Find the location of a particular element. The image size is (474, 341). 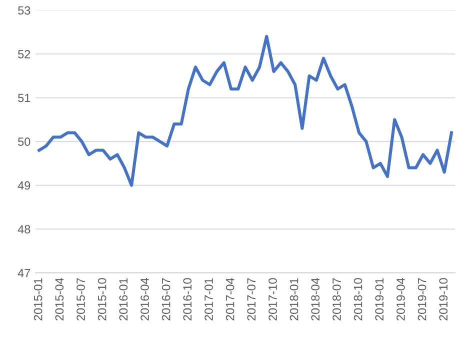

x-tick-label: 2018-07 is located at coordinates (336, 299).